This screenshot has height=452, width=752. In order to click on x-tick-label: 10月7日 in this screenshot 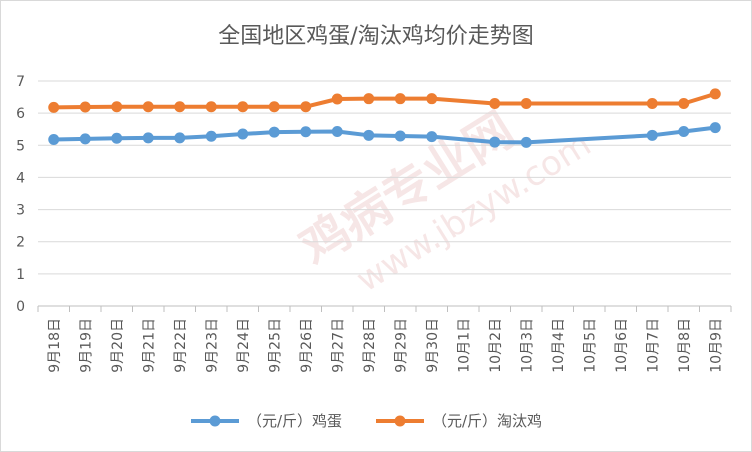, I will do `click(653, 345)`.